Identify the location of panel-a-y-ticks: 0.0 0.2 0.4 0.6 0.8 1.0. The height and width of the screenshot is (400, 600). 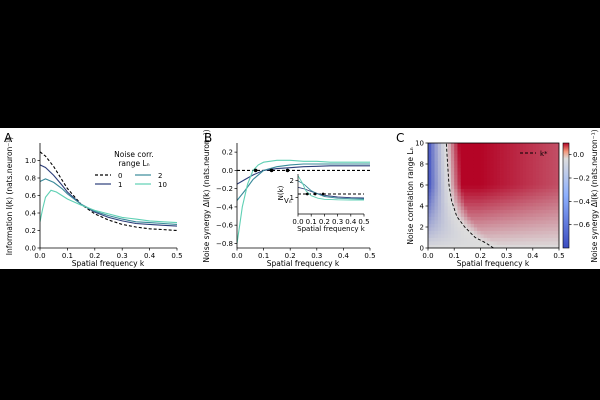
(32, 205).